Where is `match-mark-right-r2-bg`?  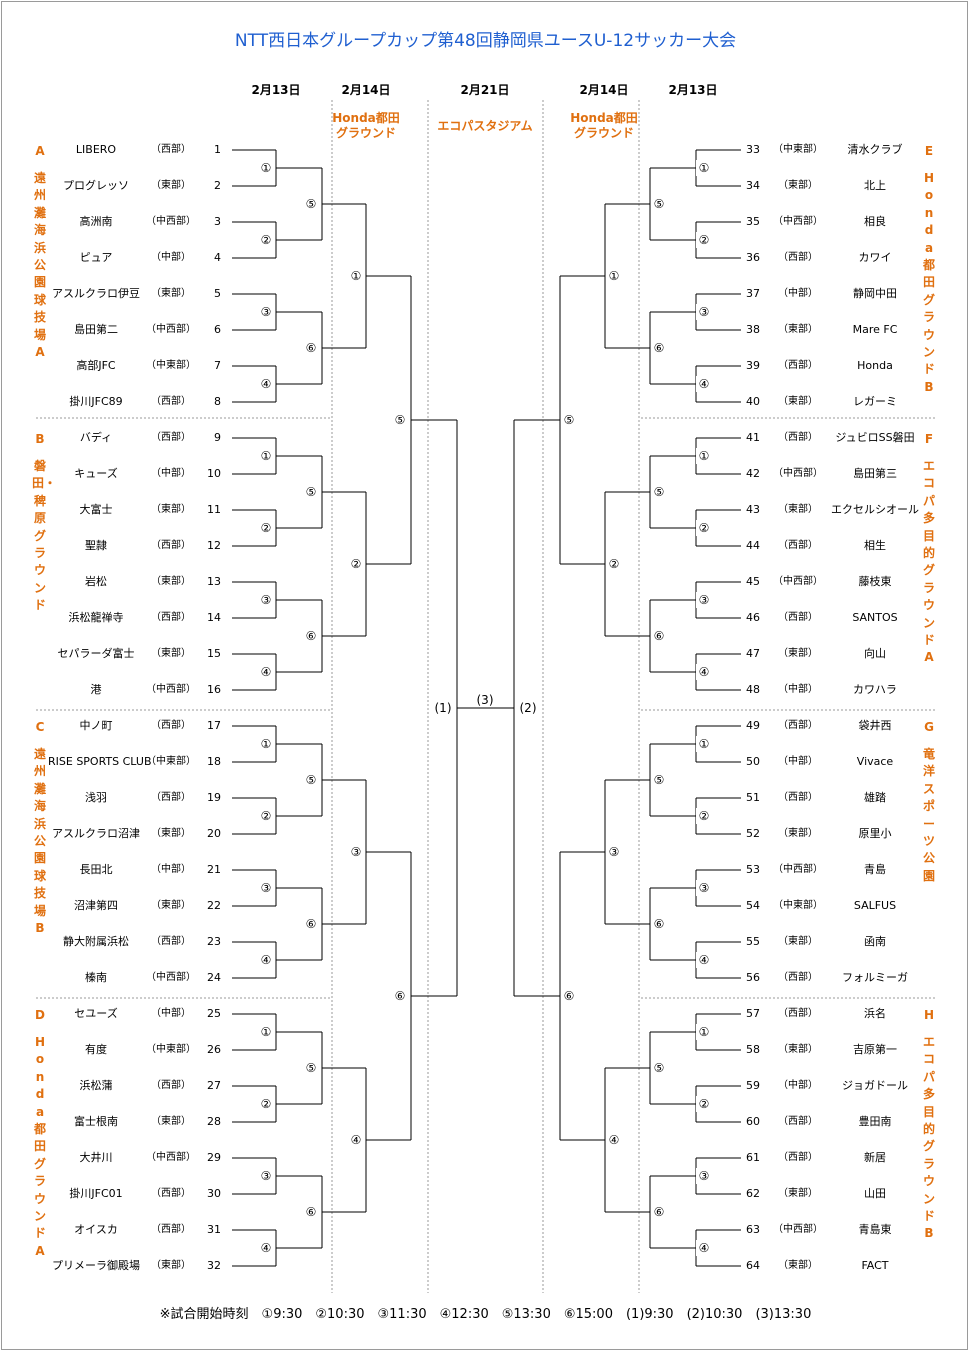
match-mark-right-r2-bg is located at coordinates (659, 204).